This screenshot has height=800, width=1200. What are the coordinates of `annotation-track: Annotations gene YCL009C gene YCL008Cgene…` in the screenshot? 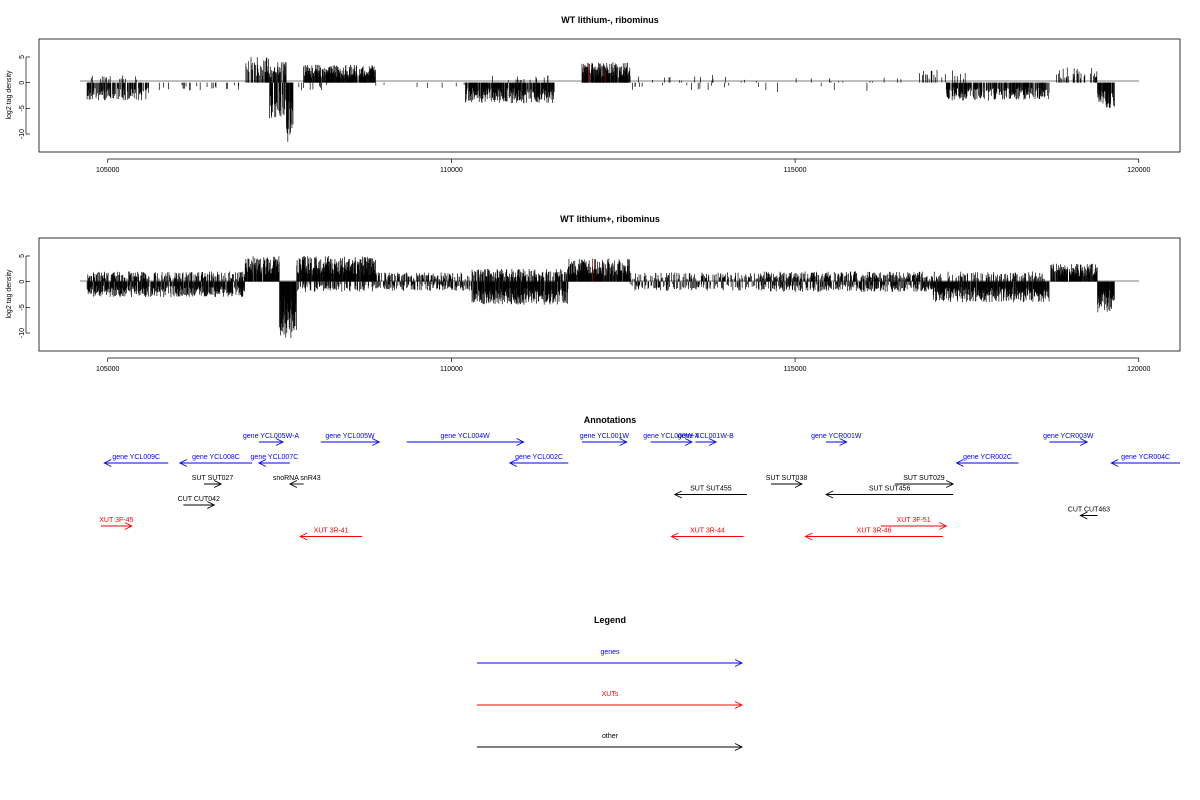 It's located at (639, 478).